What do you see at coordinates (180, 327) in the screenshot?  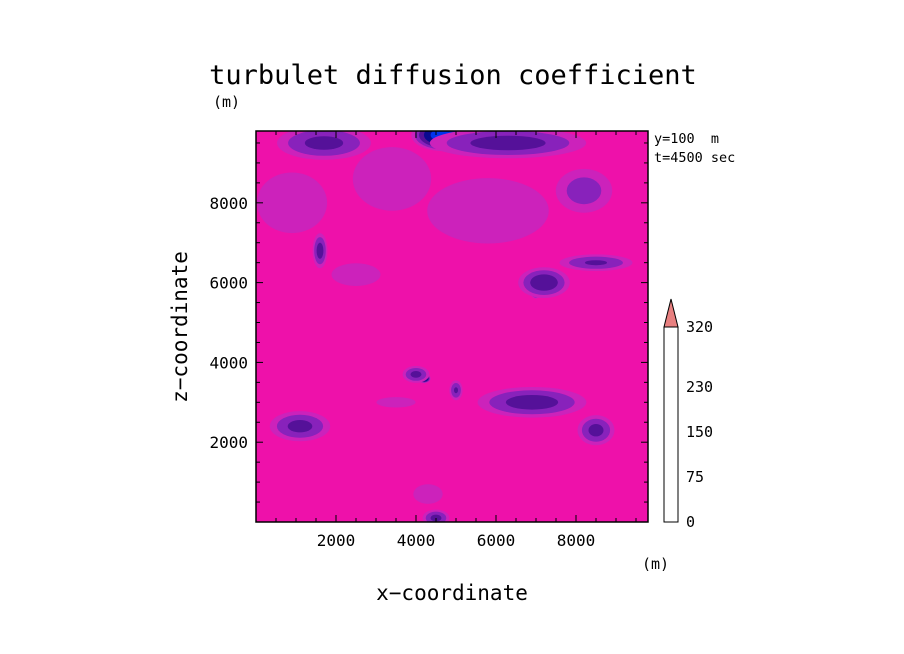 I see `y-axis-title: z−coordinate` at bounding box center [180, 327].